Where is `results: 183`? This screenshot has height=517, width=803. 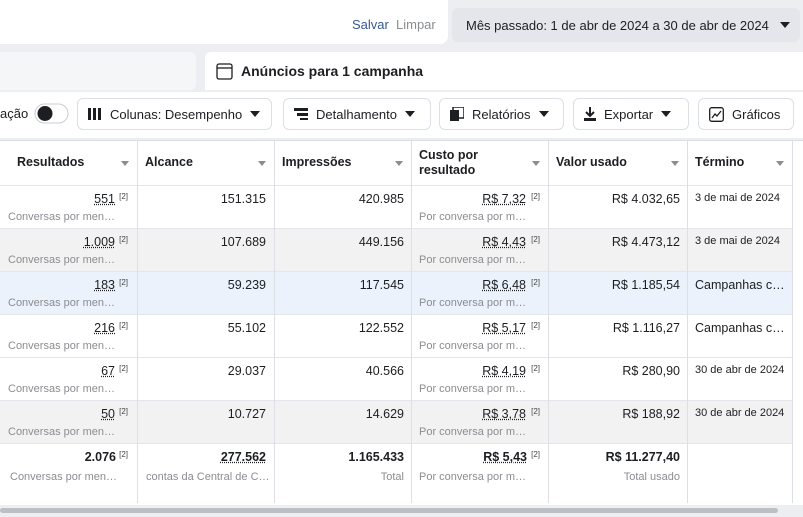 results: 183 is located at coordinates (104, 285).